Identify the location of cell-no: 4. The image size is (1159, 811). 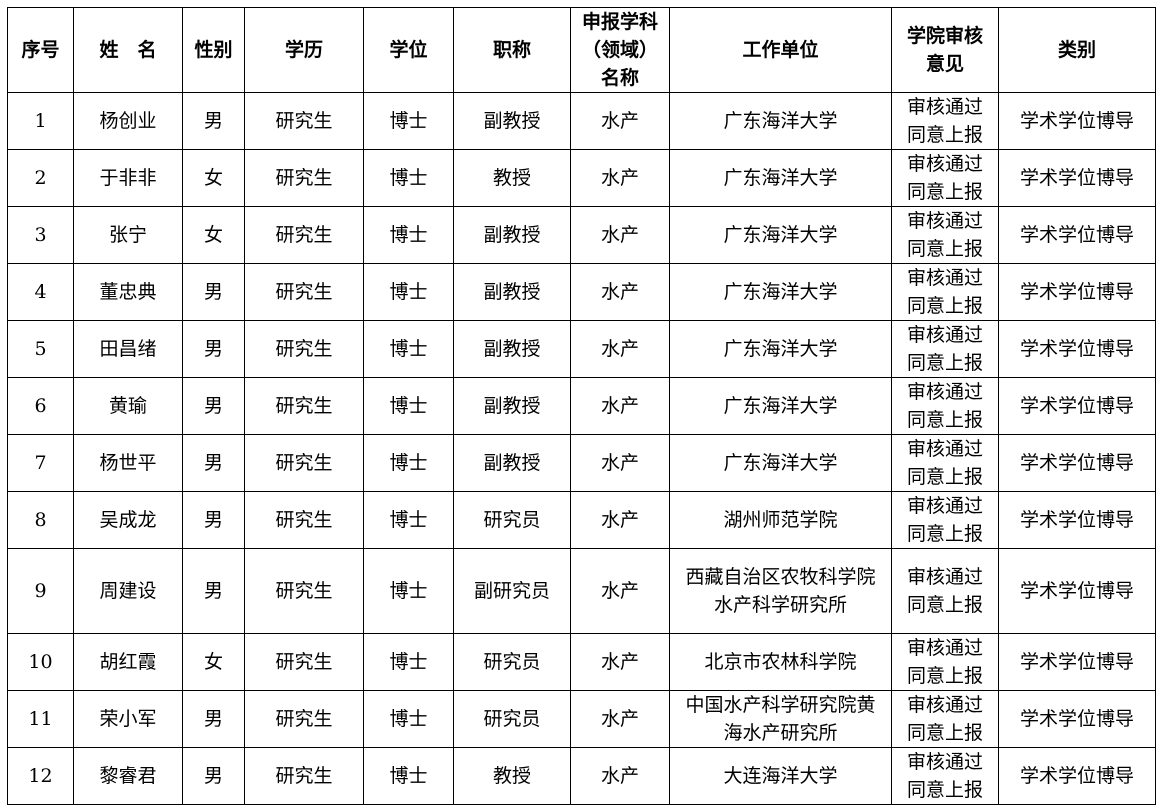
(40, 292).